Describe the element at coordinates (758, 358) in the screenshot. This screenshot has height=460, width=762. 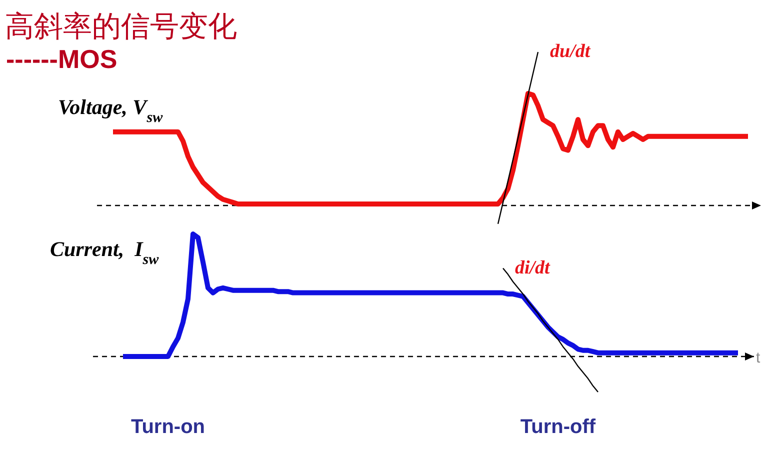
I see `x-axis-title: t` at that location.